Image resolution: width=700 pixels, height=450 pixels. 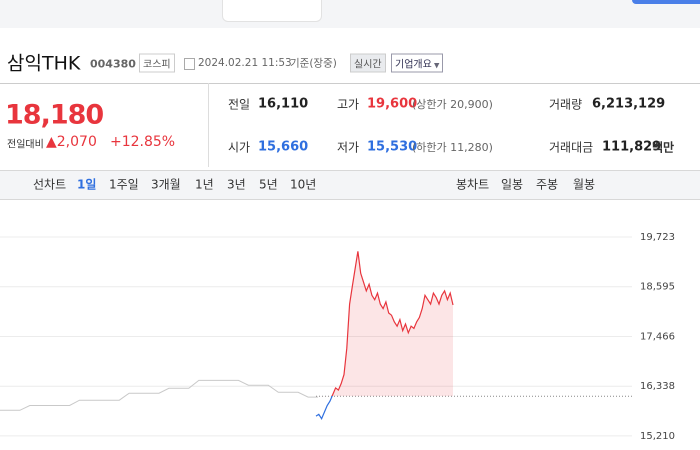 I want to click on price-line, so click(x=384, y=335).